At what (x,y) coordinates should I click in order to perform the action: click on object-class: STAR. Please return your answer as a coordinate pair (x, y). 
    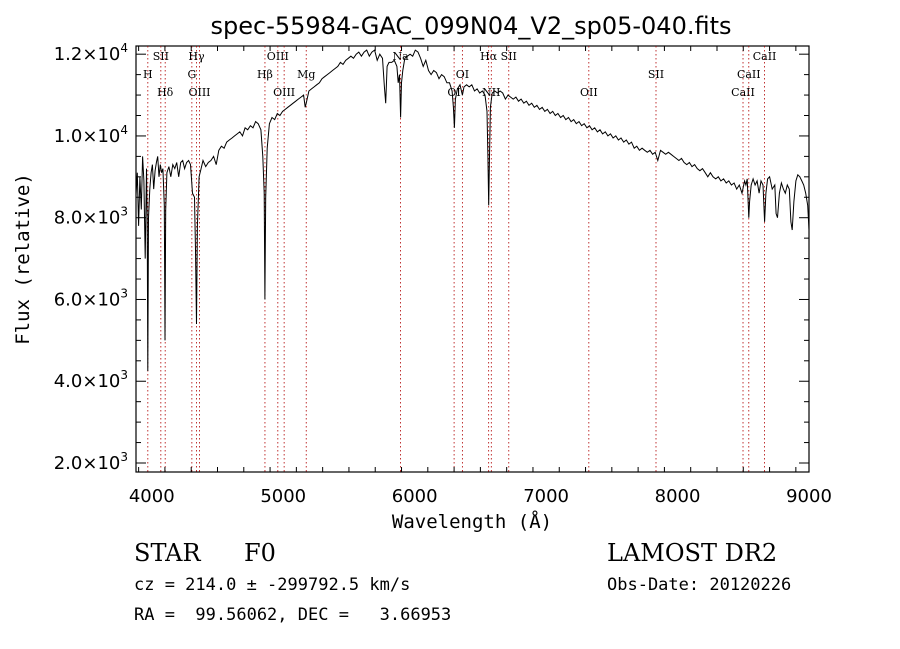
    Looking at the image, I should click on (167, 553).